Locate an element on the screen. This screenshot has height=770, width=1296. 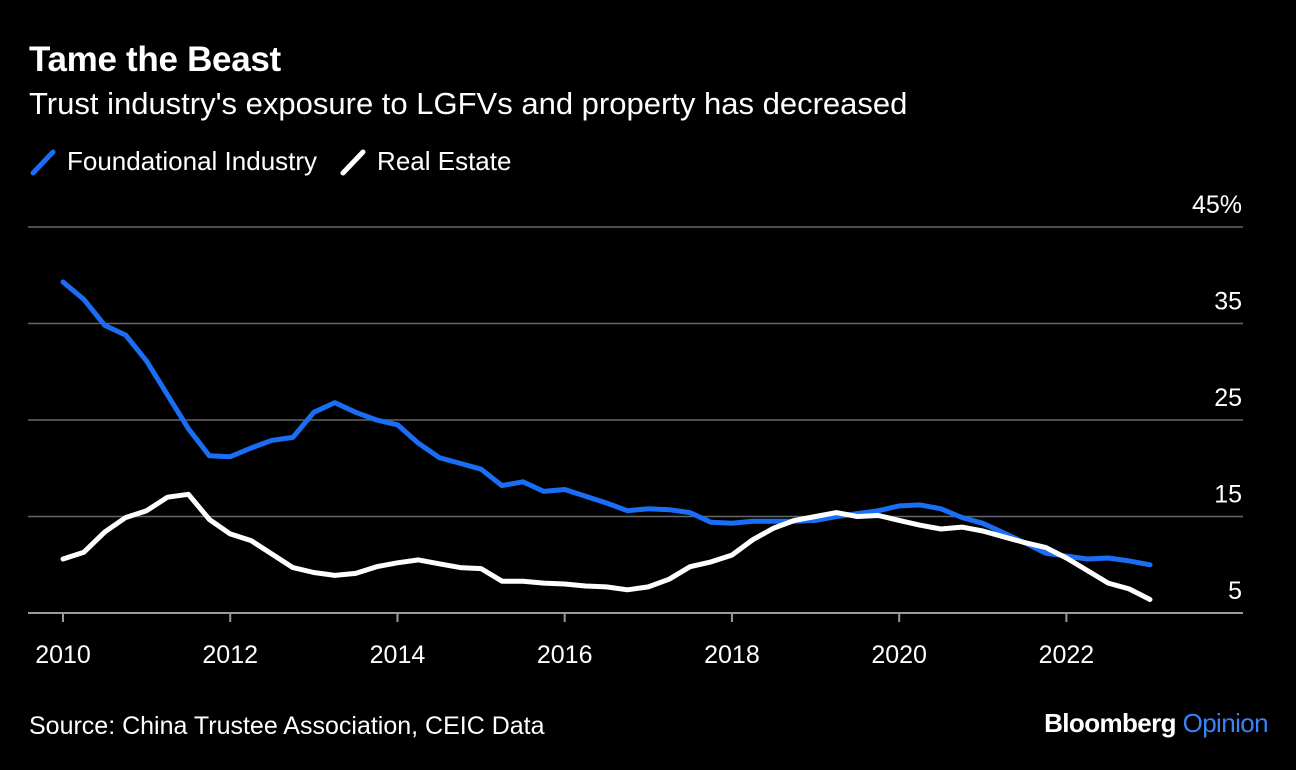
y-axis-labels: 45% 35 25 15 5 is located at coordinates (1217, 398).